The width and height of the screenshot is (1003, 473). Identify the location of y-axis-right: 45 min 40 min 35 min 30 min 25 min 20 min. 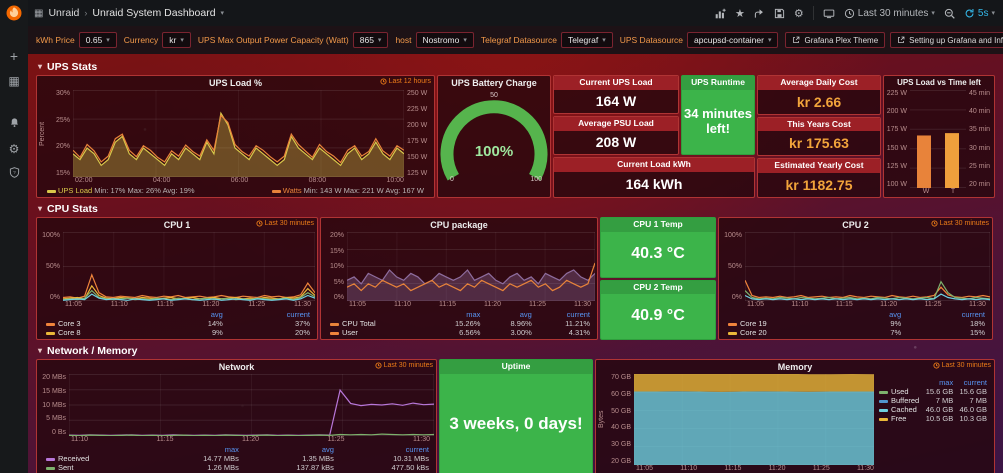
(980, 139).